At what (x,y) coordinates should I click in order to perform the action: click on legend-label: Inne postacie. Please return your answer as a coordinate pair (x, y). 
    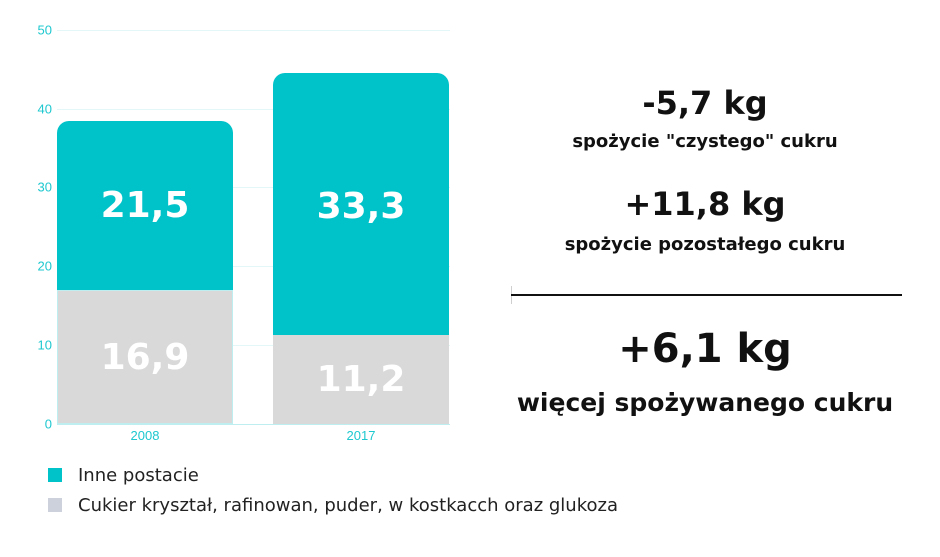
    Looking at the image, I should click on (138, 475).